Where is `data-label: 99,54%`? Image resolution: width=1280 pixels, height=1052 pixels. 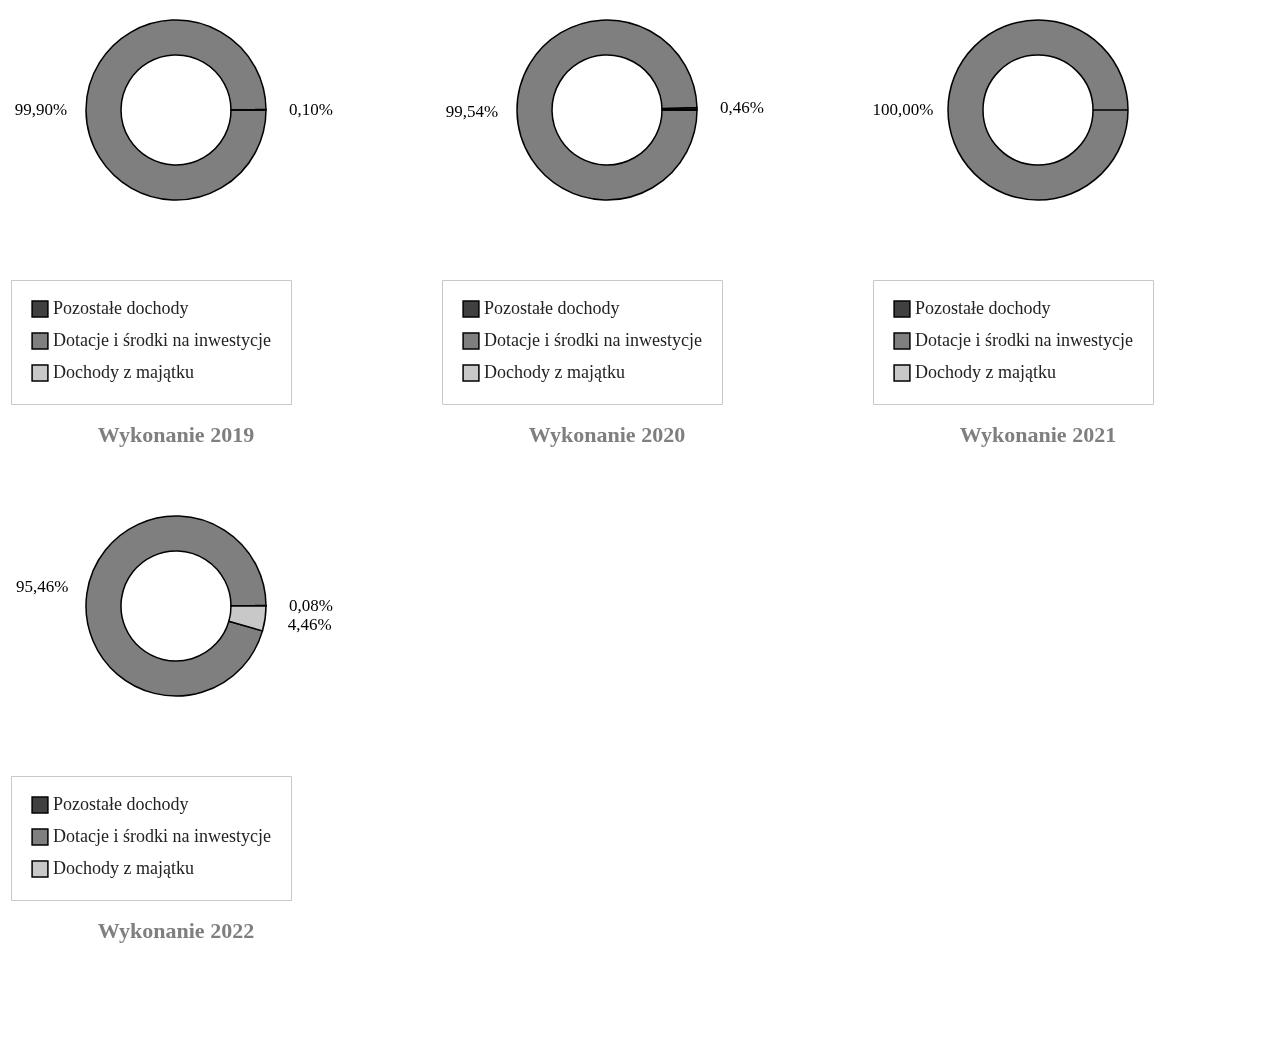
data-label: 99,54% is located at coordinates (472, 111).